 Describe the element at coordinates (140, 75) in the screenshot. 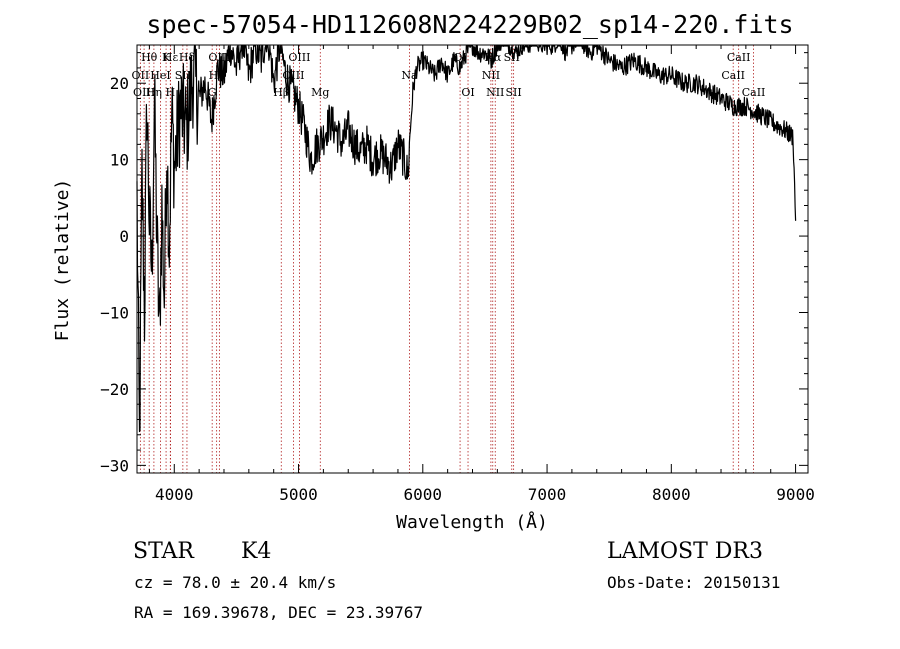

I see `line-label: OII` at that location.